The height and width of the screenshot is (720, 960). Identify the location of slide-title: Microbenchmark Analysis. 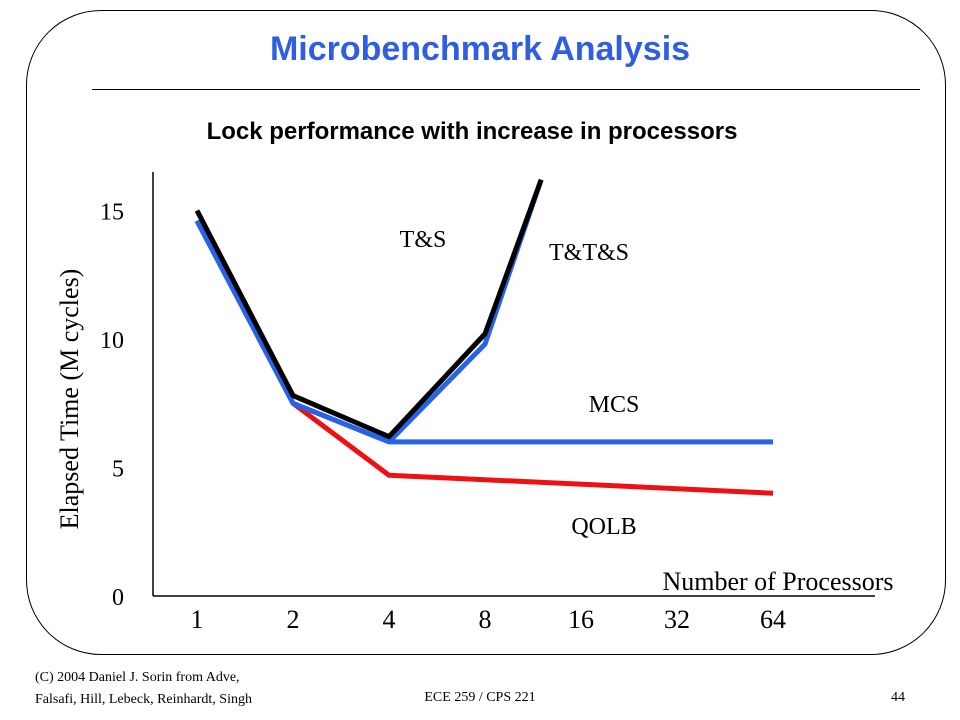
(480, 49).